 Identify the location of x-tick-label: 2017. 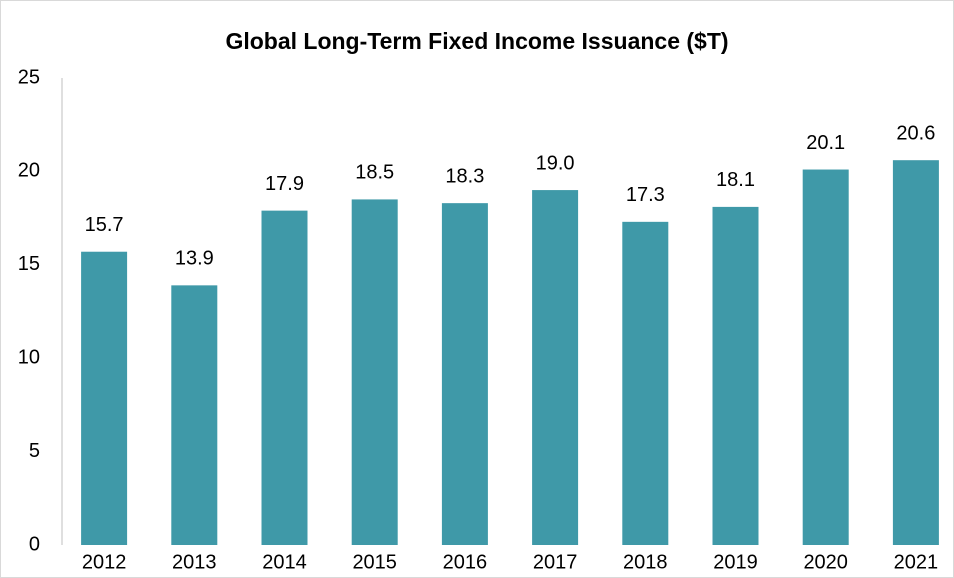
(555, 562).